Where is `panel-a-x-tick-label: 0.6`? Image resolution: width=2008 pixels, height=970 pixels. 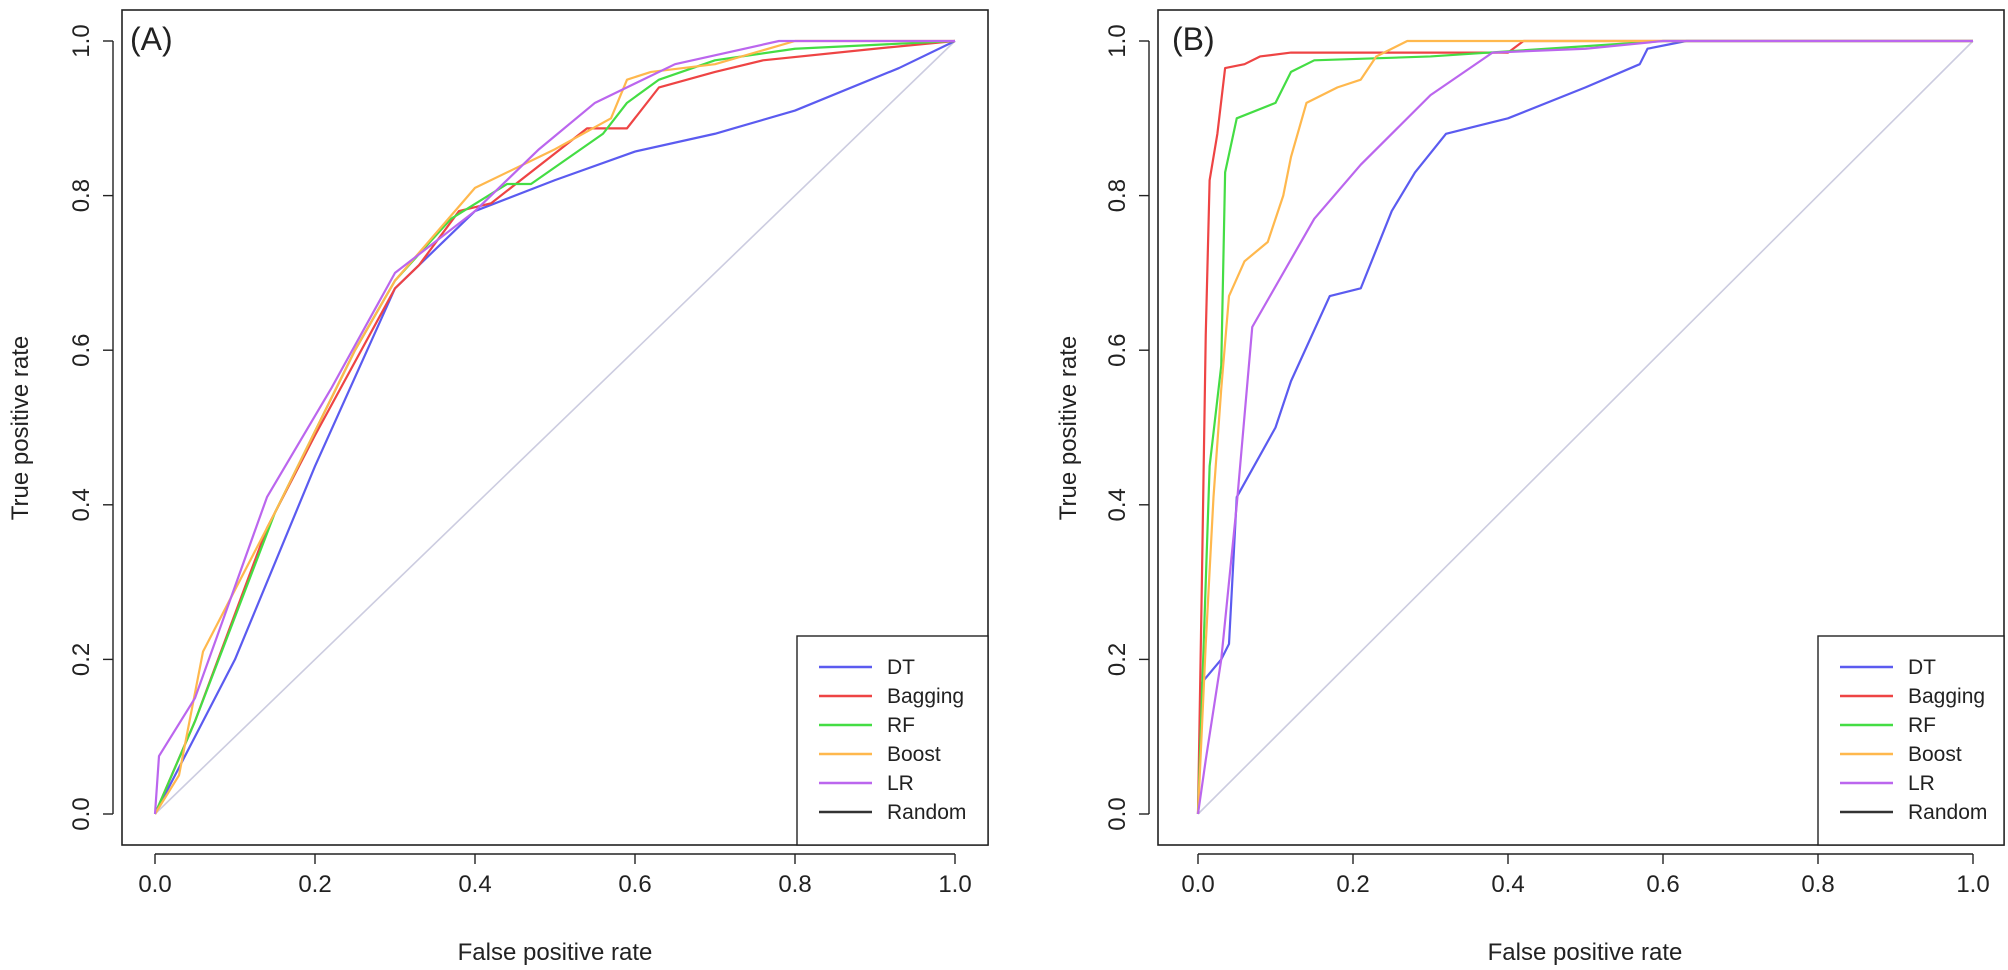
panel-a-x-tick-label: 0.6 is located at coordinates (634, 884).